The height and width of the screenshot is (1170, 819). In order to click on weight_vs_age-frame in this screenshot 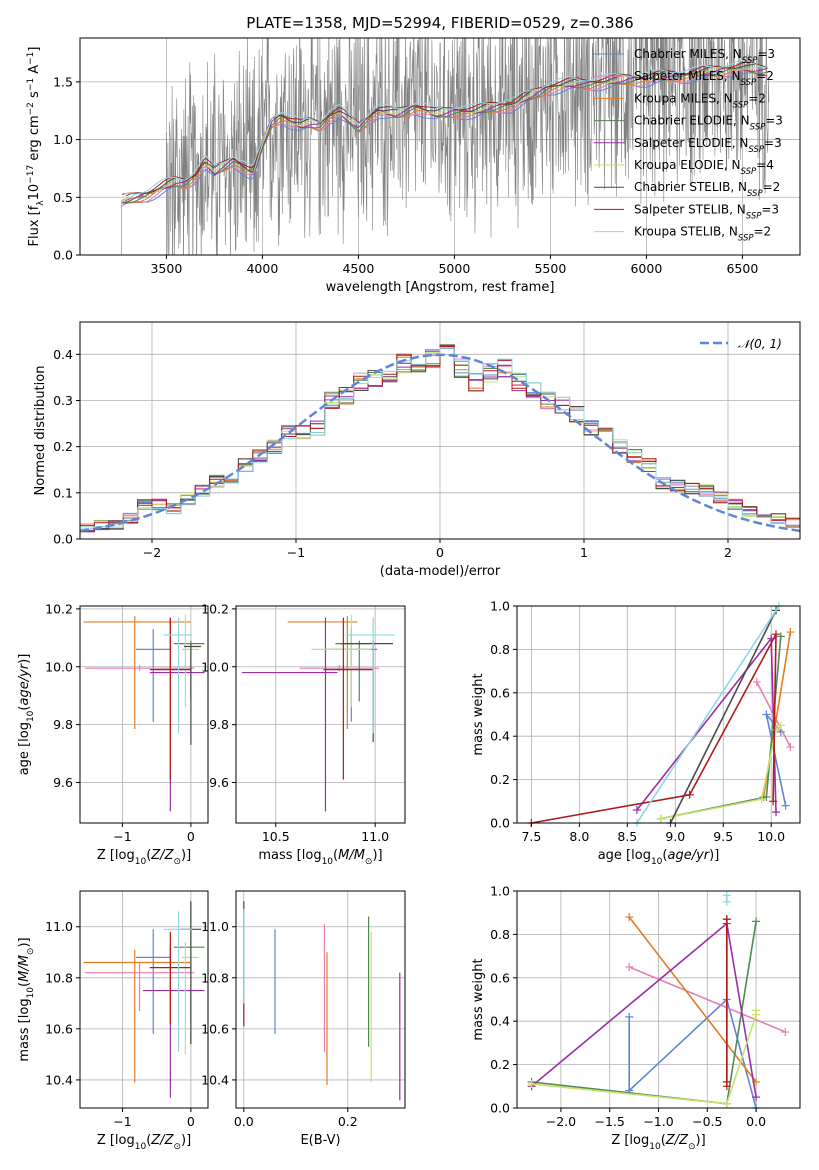, I will do `click(658, 714)`.